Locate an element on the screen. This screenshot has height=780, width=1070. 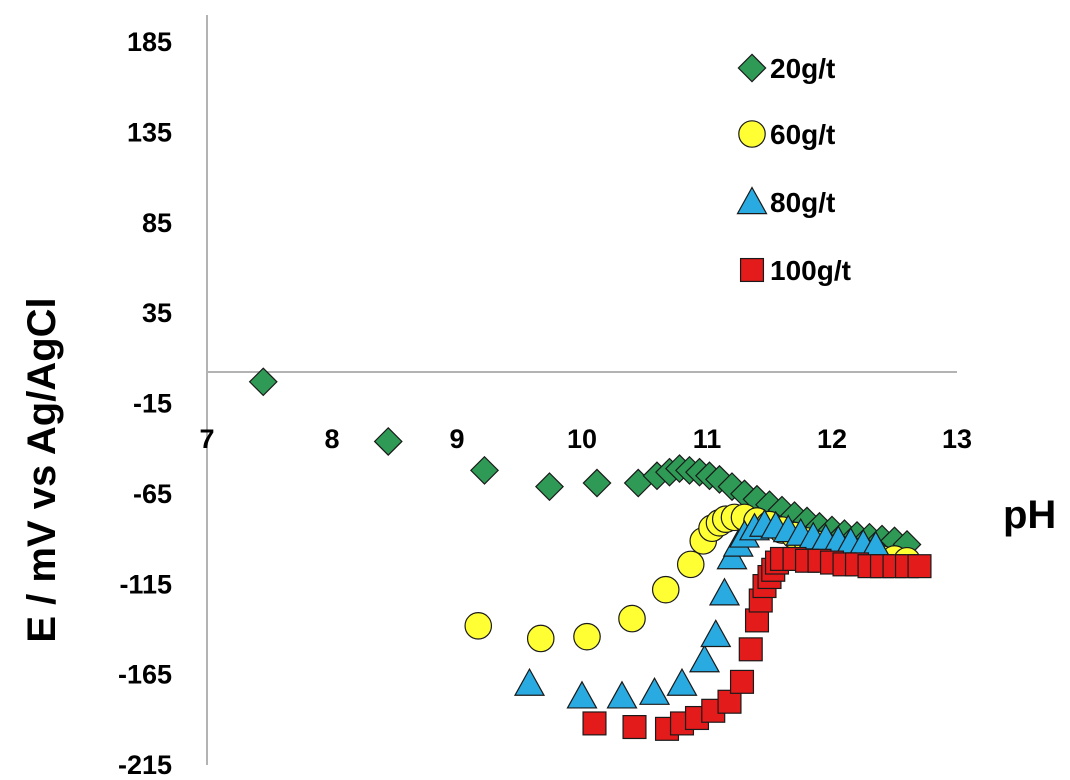
y-tick-label: -65 is located at coordinates (152, 494).